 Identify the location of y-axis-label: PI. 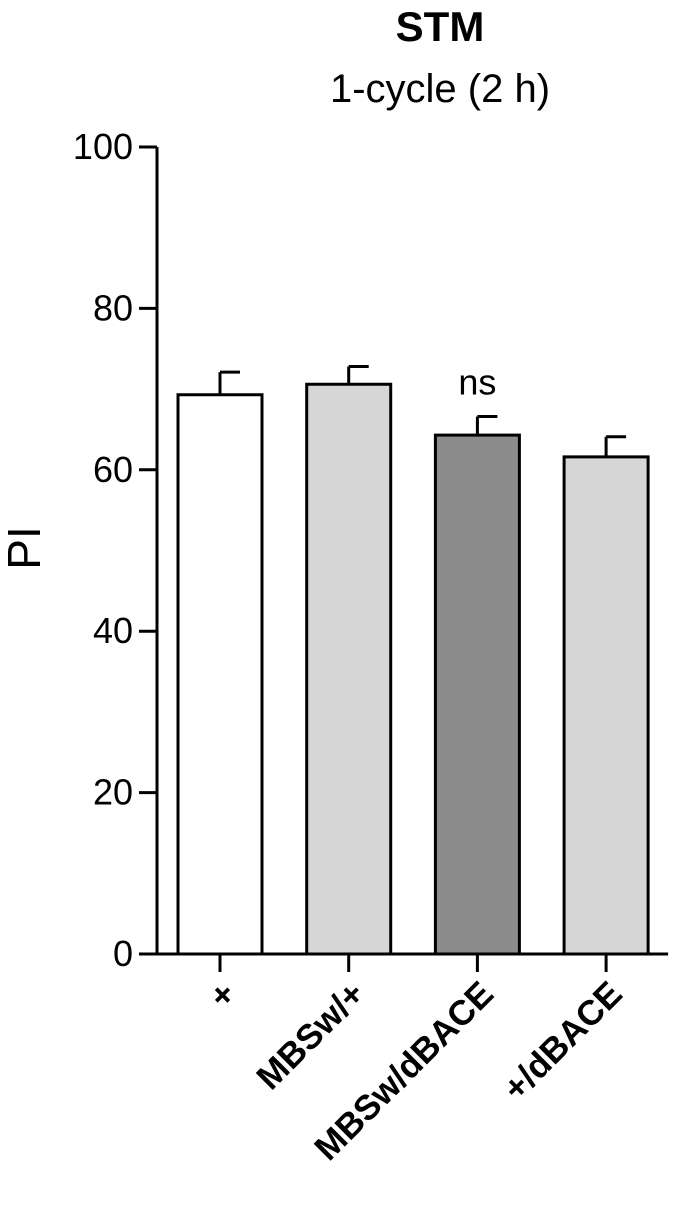
(25, 547).